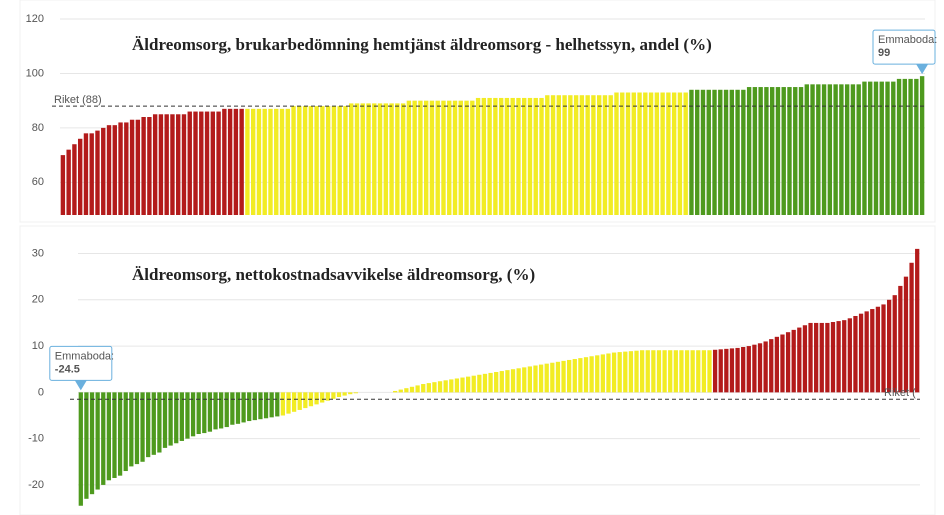 The image size is (944, 515). What do you see at coordinates (900, 393) in the screenshot?
I see `reference-label: Riket (` at bounding box center [900, 393].